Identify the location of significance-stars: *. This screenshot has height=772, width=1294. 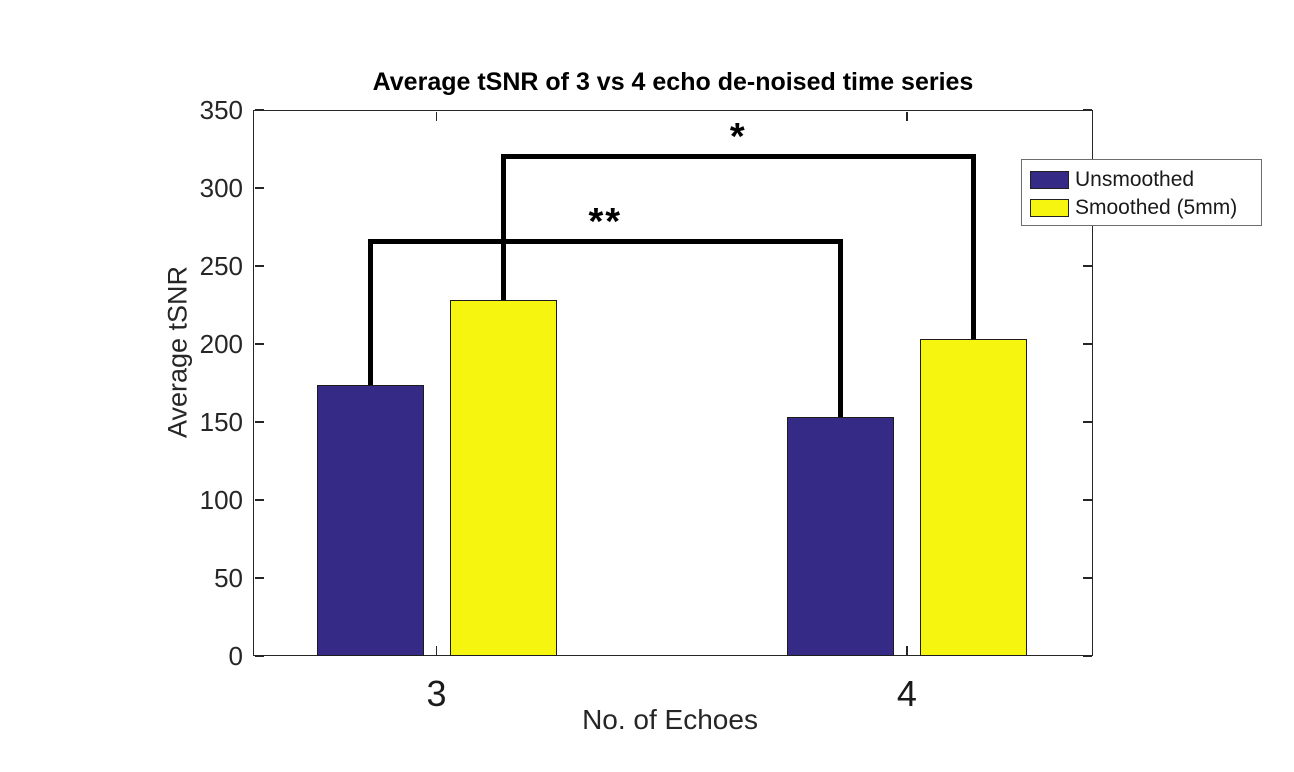
(738, 136).